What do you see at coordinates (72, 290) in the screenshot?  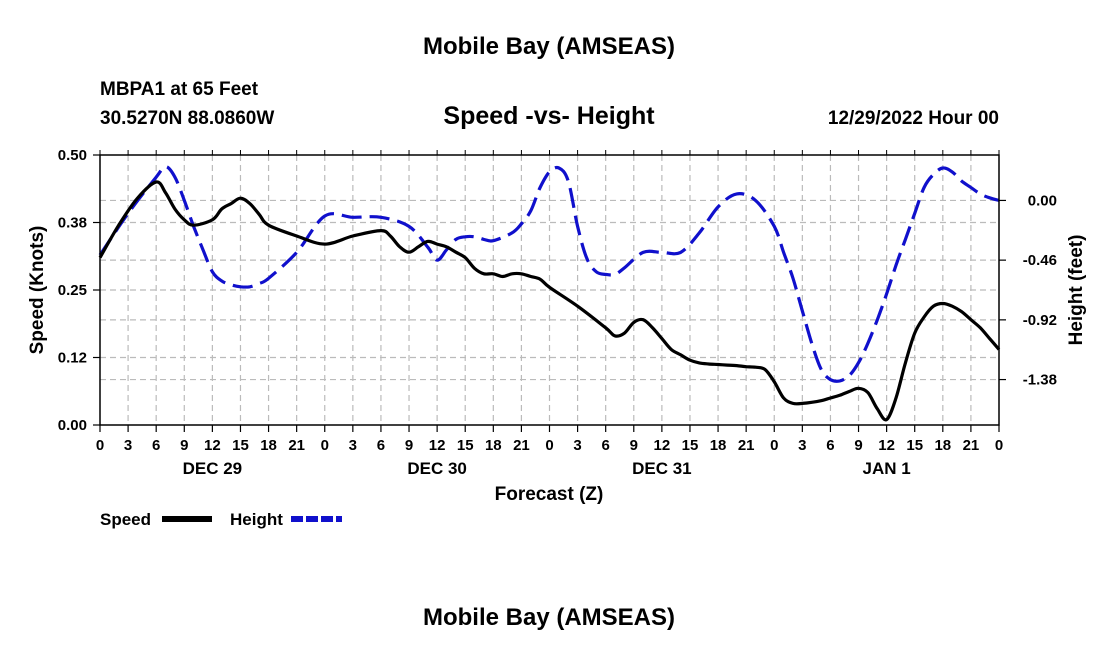 I see `y-tick-label: 0.25` at bounding box center [72, 290].